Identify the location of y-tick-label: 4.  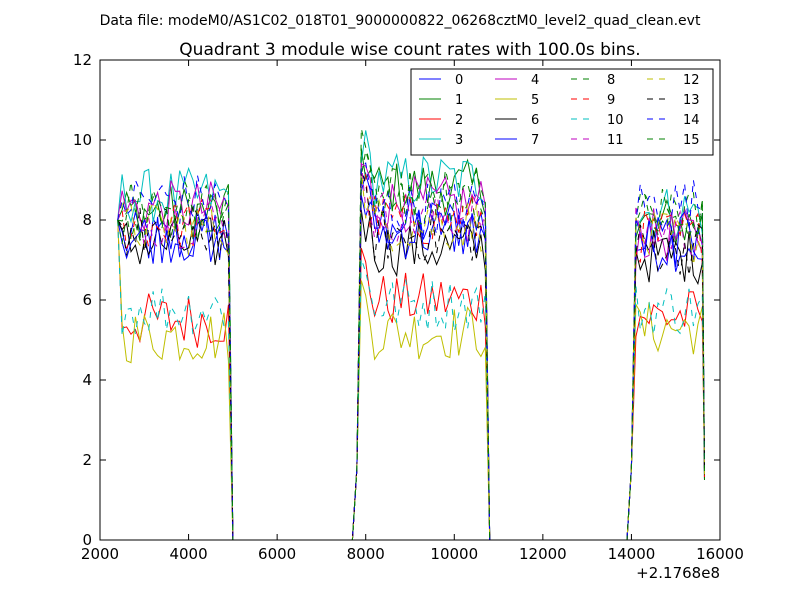
(87, 380).